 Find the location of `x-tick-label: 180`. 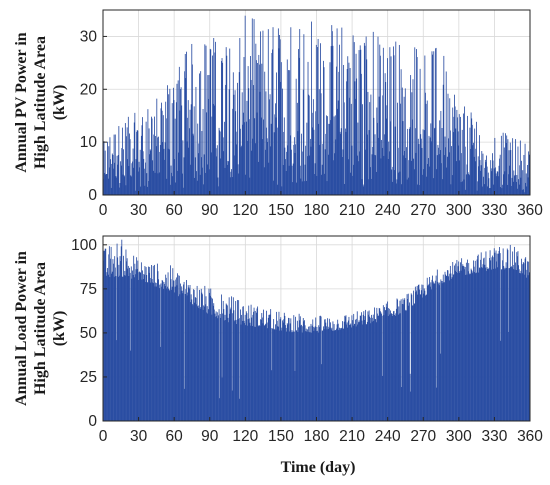

x-tick-label: 180 is located at coordinates (317, 436).